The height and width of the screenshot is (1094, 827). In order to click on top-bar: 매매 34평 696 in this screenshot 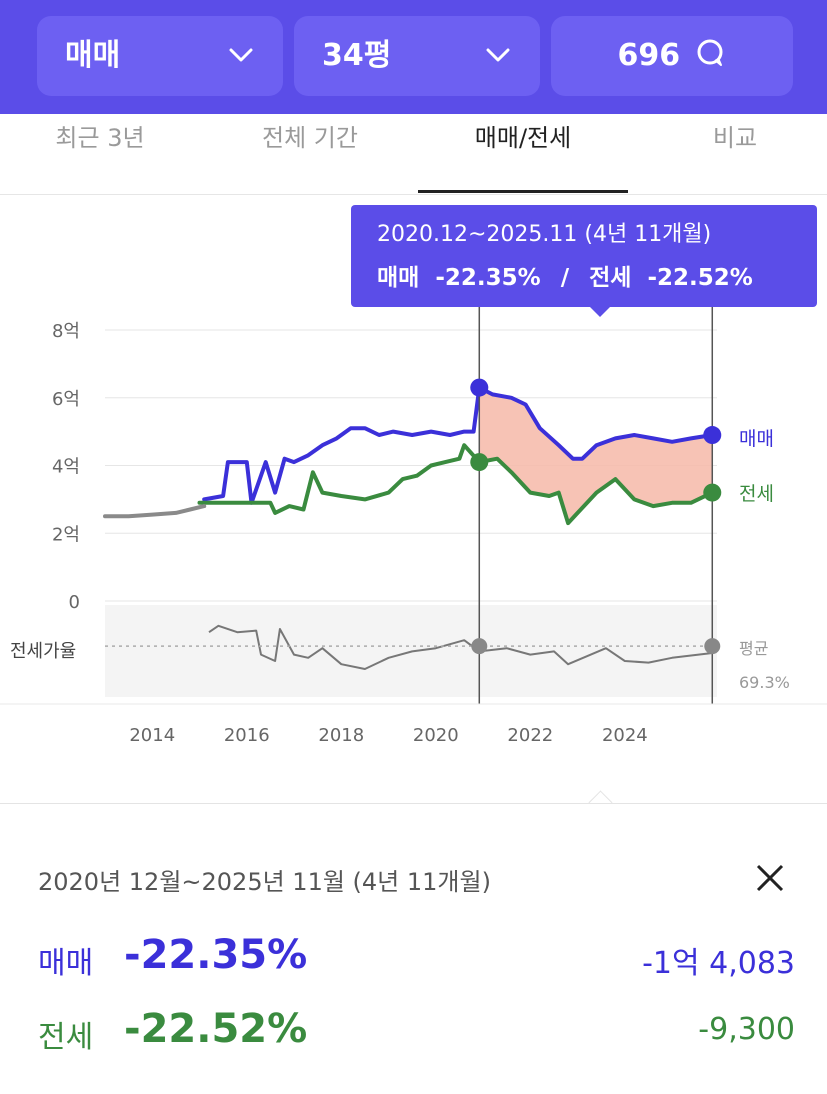, I will do `click(413, 57)`.